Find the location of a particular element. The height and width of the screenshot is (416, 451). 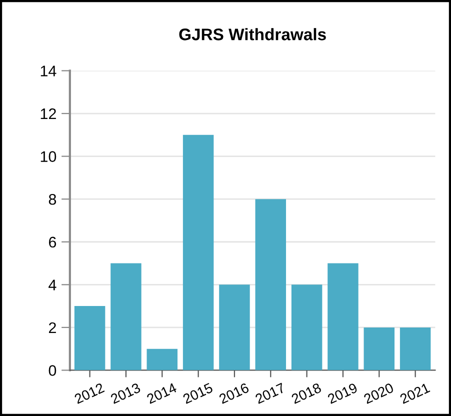

x-tick-label: 2013 is located at coordinates (125, 393).